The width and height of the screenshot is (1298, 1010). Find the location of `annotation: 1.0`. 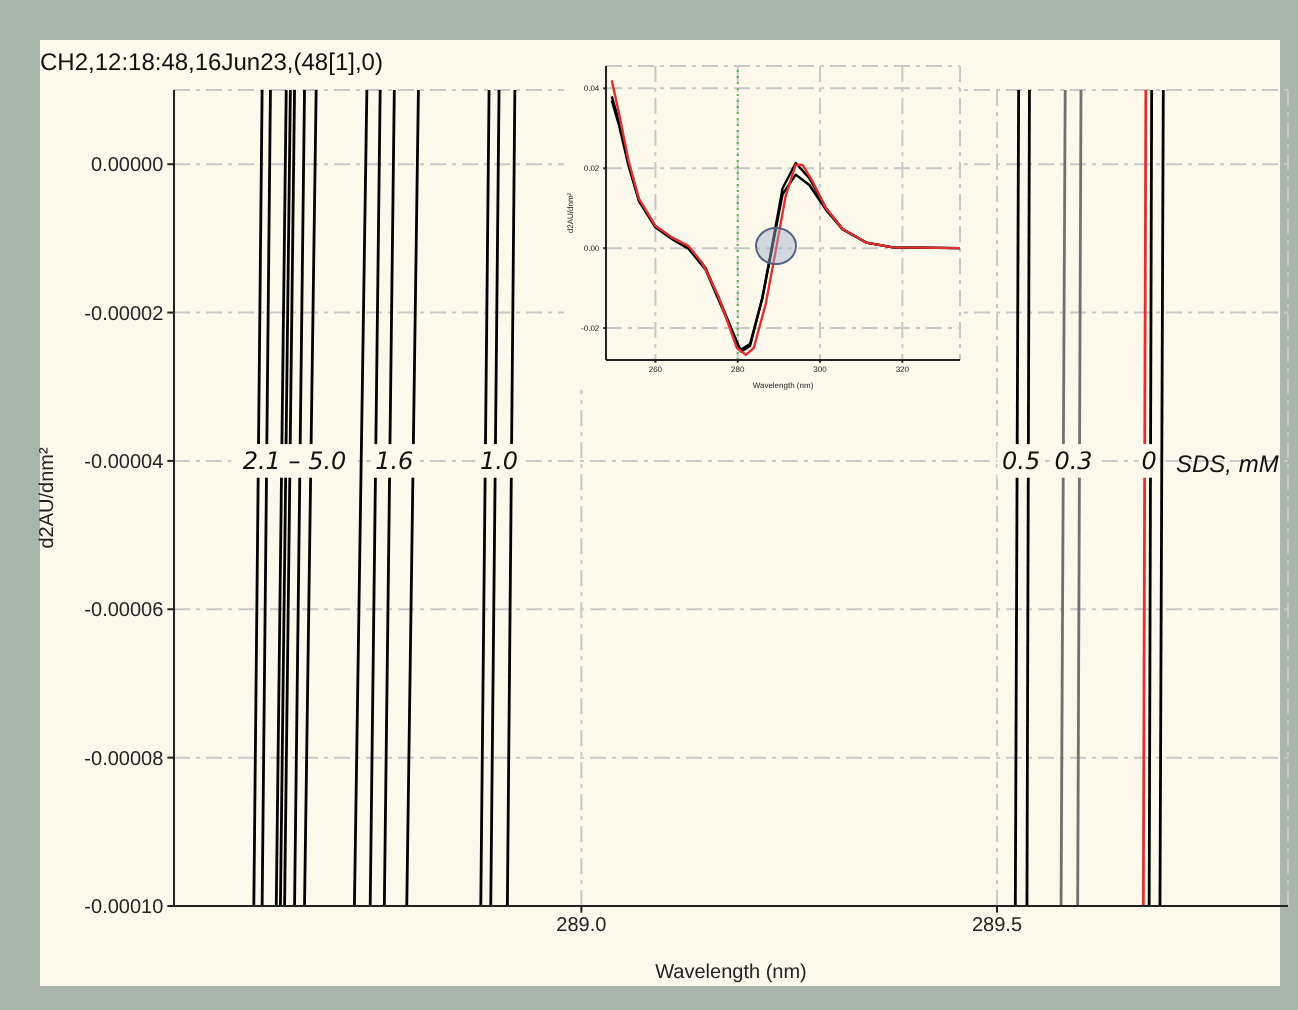

annotation: 1.0 is located at coordinates (499, 460).